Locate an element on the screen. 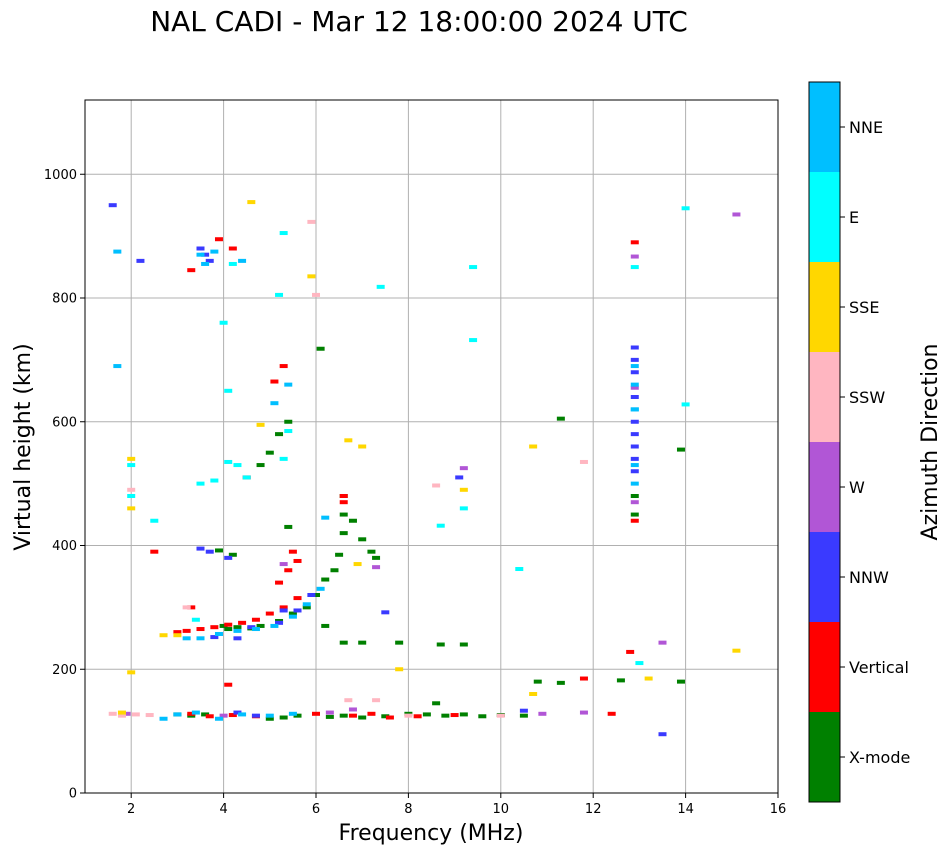 The width and height of the screenshot is (951, 856). x-tick-label: 14 is located at coordinates (685, 809).